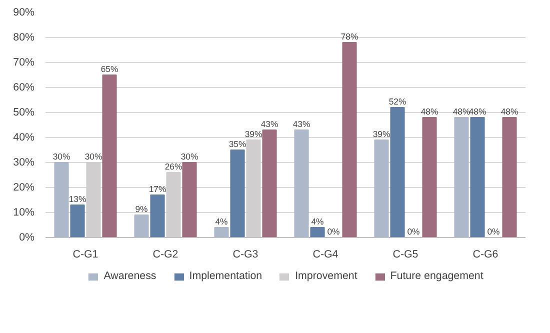 This screenshot has height=333, width=550. Describe the element at coordinates (245, 254) in the screenshot. I see `x-tick-label: C-G3` at that location.